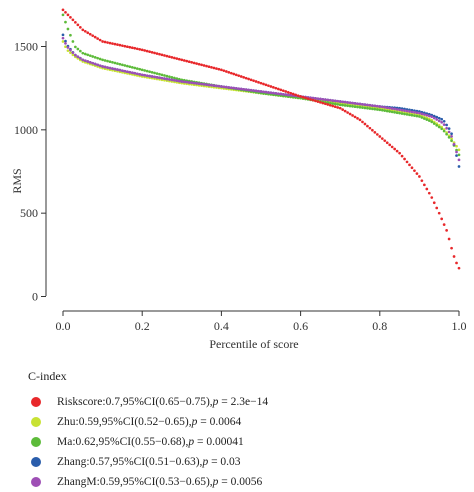  What do you see at coordinates (219, 422) in the screenshot?
I see `legend-p-value: = 0.0064` at bounding box center [219, 422].